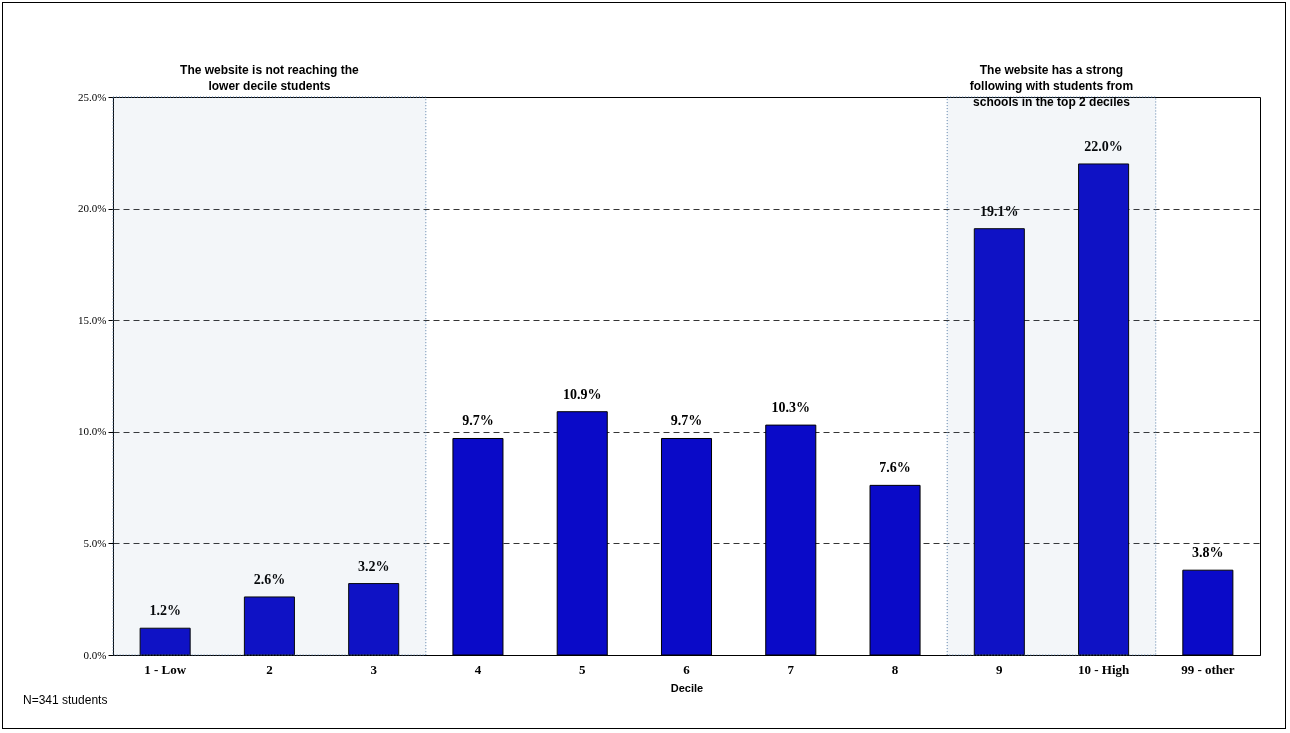 Image resolution: width=1290 pixels, height=733 pixels. Describe the element at coordinates (1208, 553) in the screenshot. I see `data-label: 3.8%` at that location.